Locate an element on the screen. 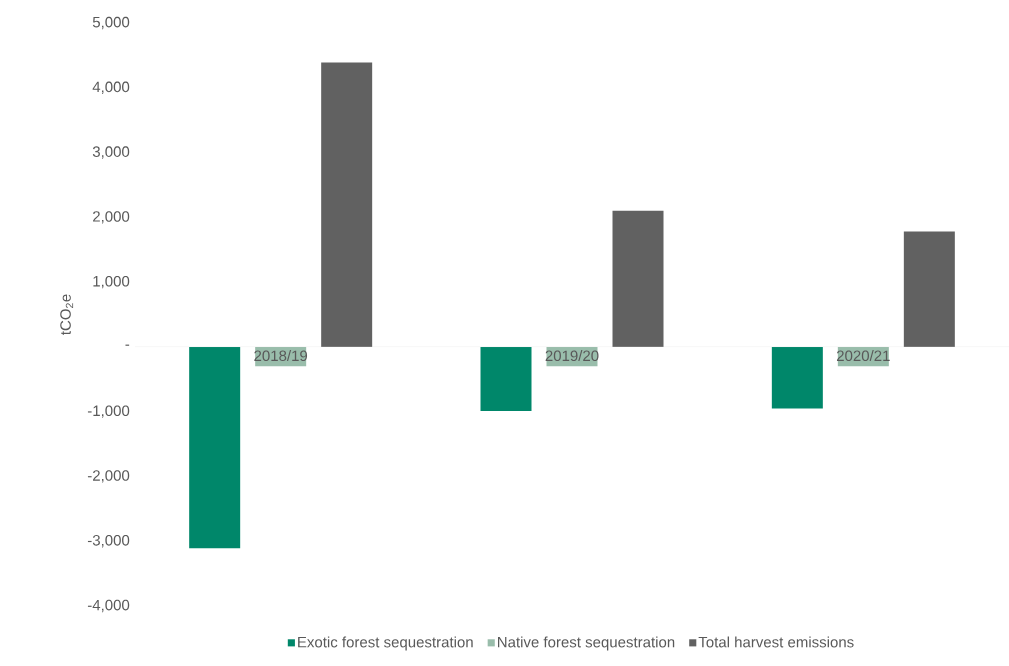 This screenshot has width=1009, height=666. legend-label: Native forest sequestration is located at coordinates (586, 643).